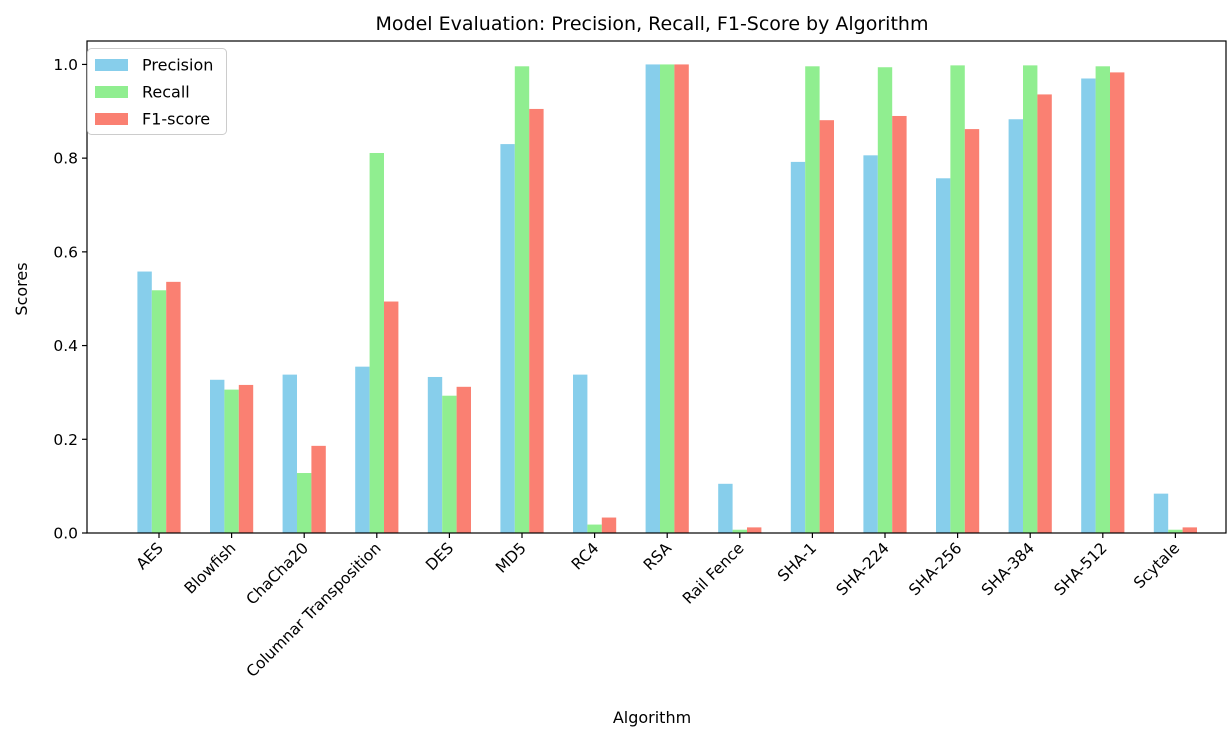 This screenshot has width=1231, height=740. What do you see at coordinates (1161, 513) in the screenshot?
I see `bar-precision-scytale` at bounding box center [1161, 513].